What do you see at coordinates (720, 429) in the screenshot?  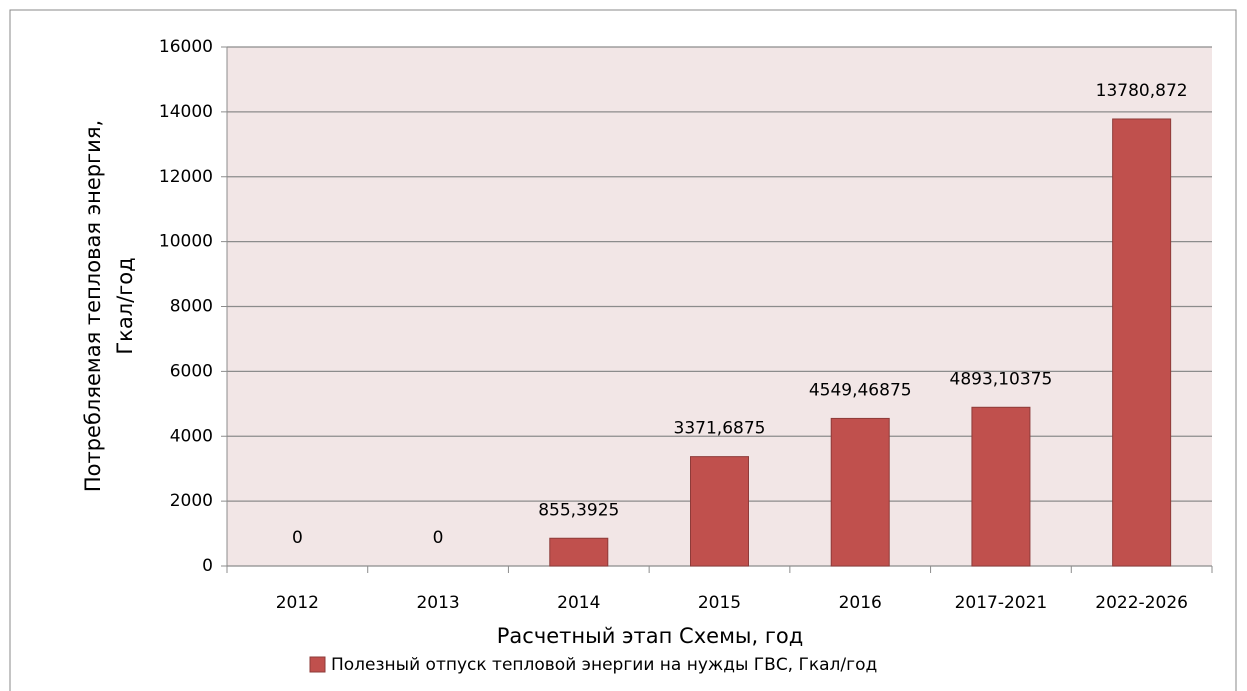 I see `data-label: 3371,6875` at bounding box center [720, 429].